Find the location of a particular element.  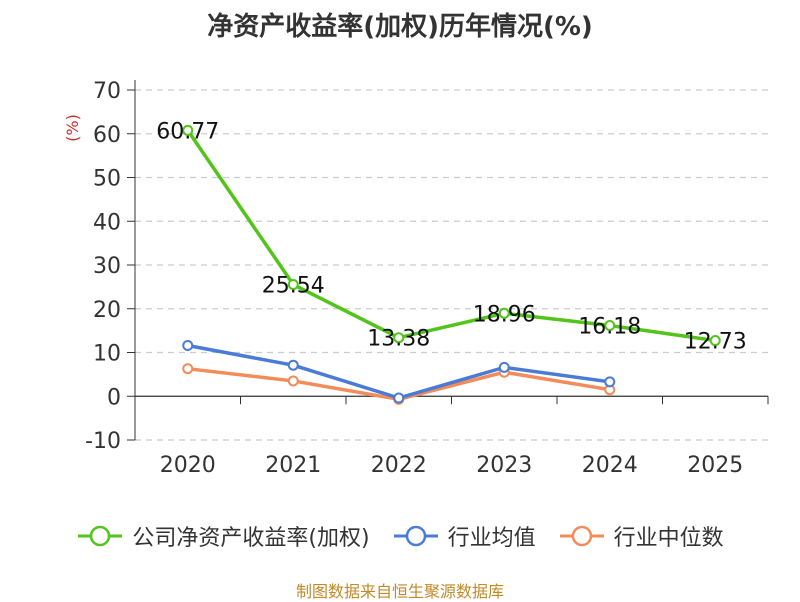

x-tick-label-2022: 2022 is located at coordinates (399, 465).